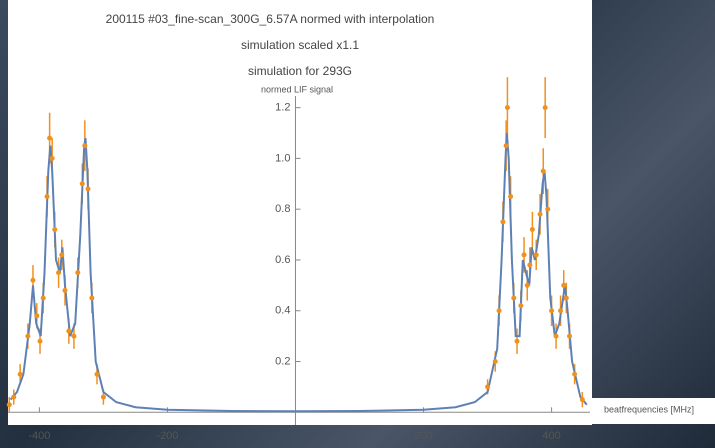 The image size is (715, 448). What do you see at coordinates (282, 311) in the screenshot?
I see `y-tick-label: 0.4` at bounding box center [282, 311].